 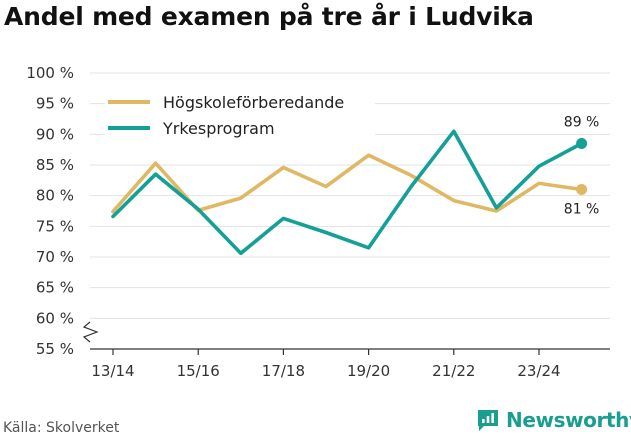 I want to click on series-end-label: 81 %, so click(x=582, y=210).